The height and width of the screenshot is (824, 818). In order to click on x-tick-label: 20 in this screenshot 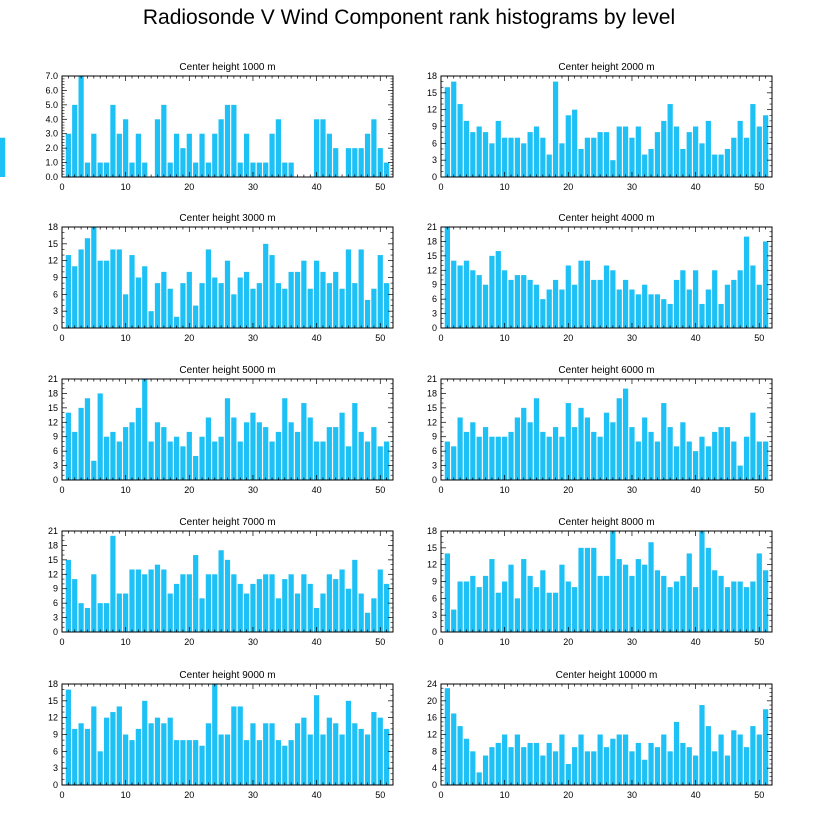, I will do `click(189, 338)`.